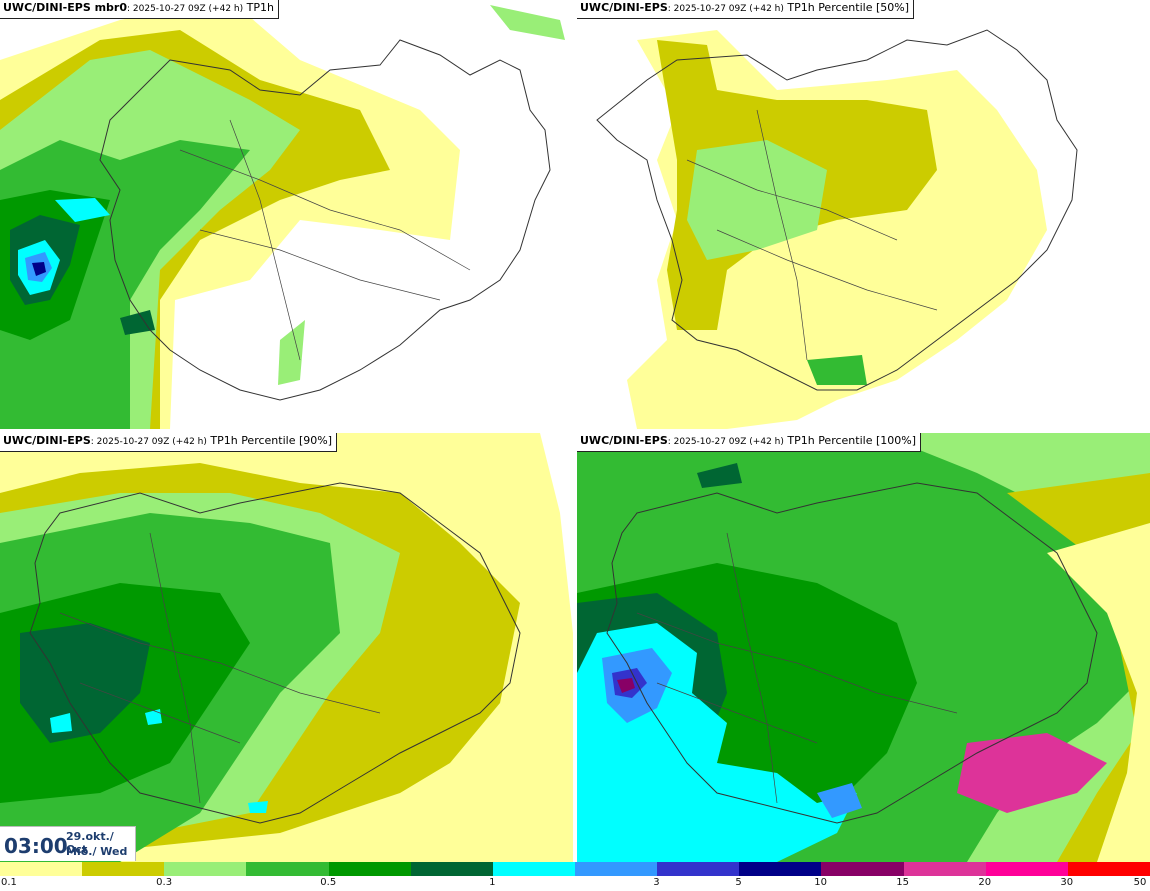 The width and height of the screenshot is (1150, 891). I want to click on panel-separator-horizontal, so click(575, 431).